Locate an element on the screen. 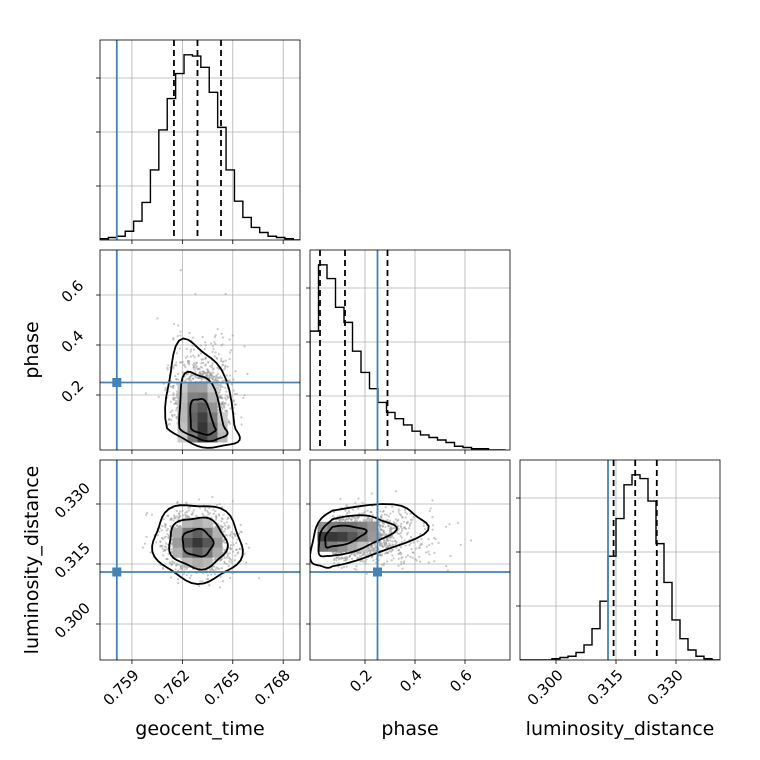 This screenshot has width=760, height=760. tick-label-y: 0.300 is located at coordinates (72, 620).